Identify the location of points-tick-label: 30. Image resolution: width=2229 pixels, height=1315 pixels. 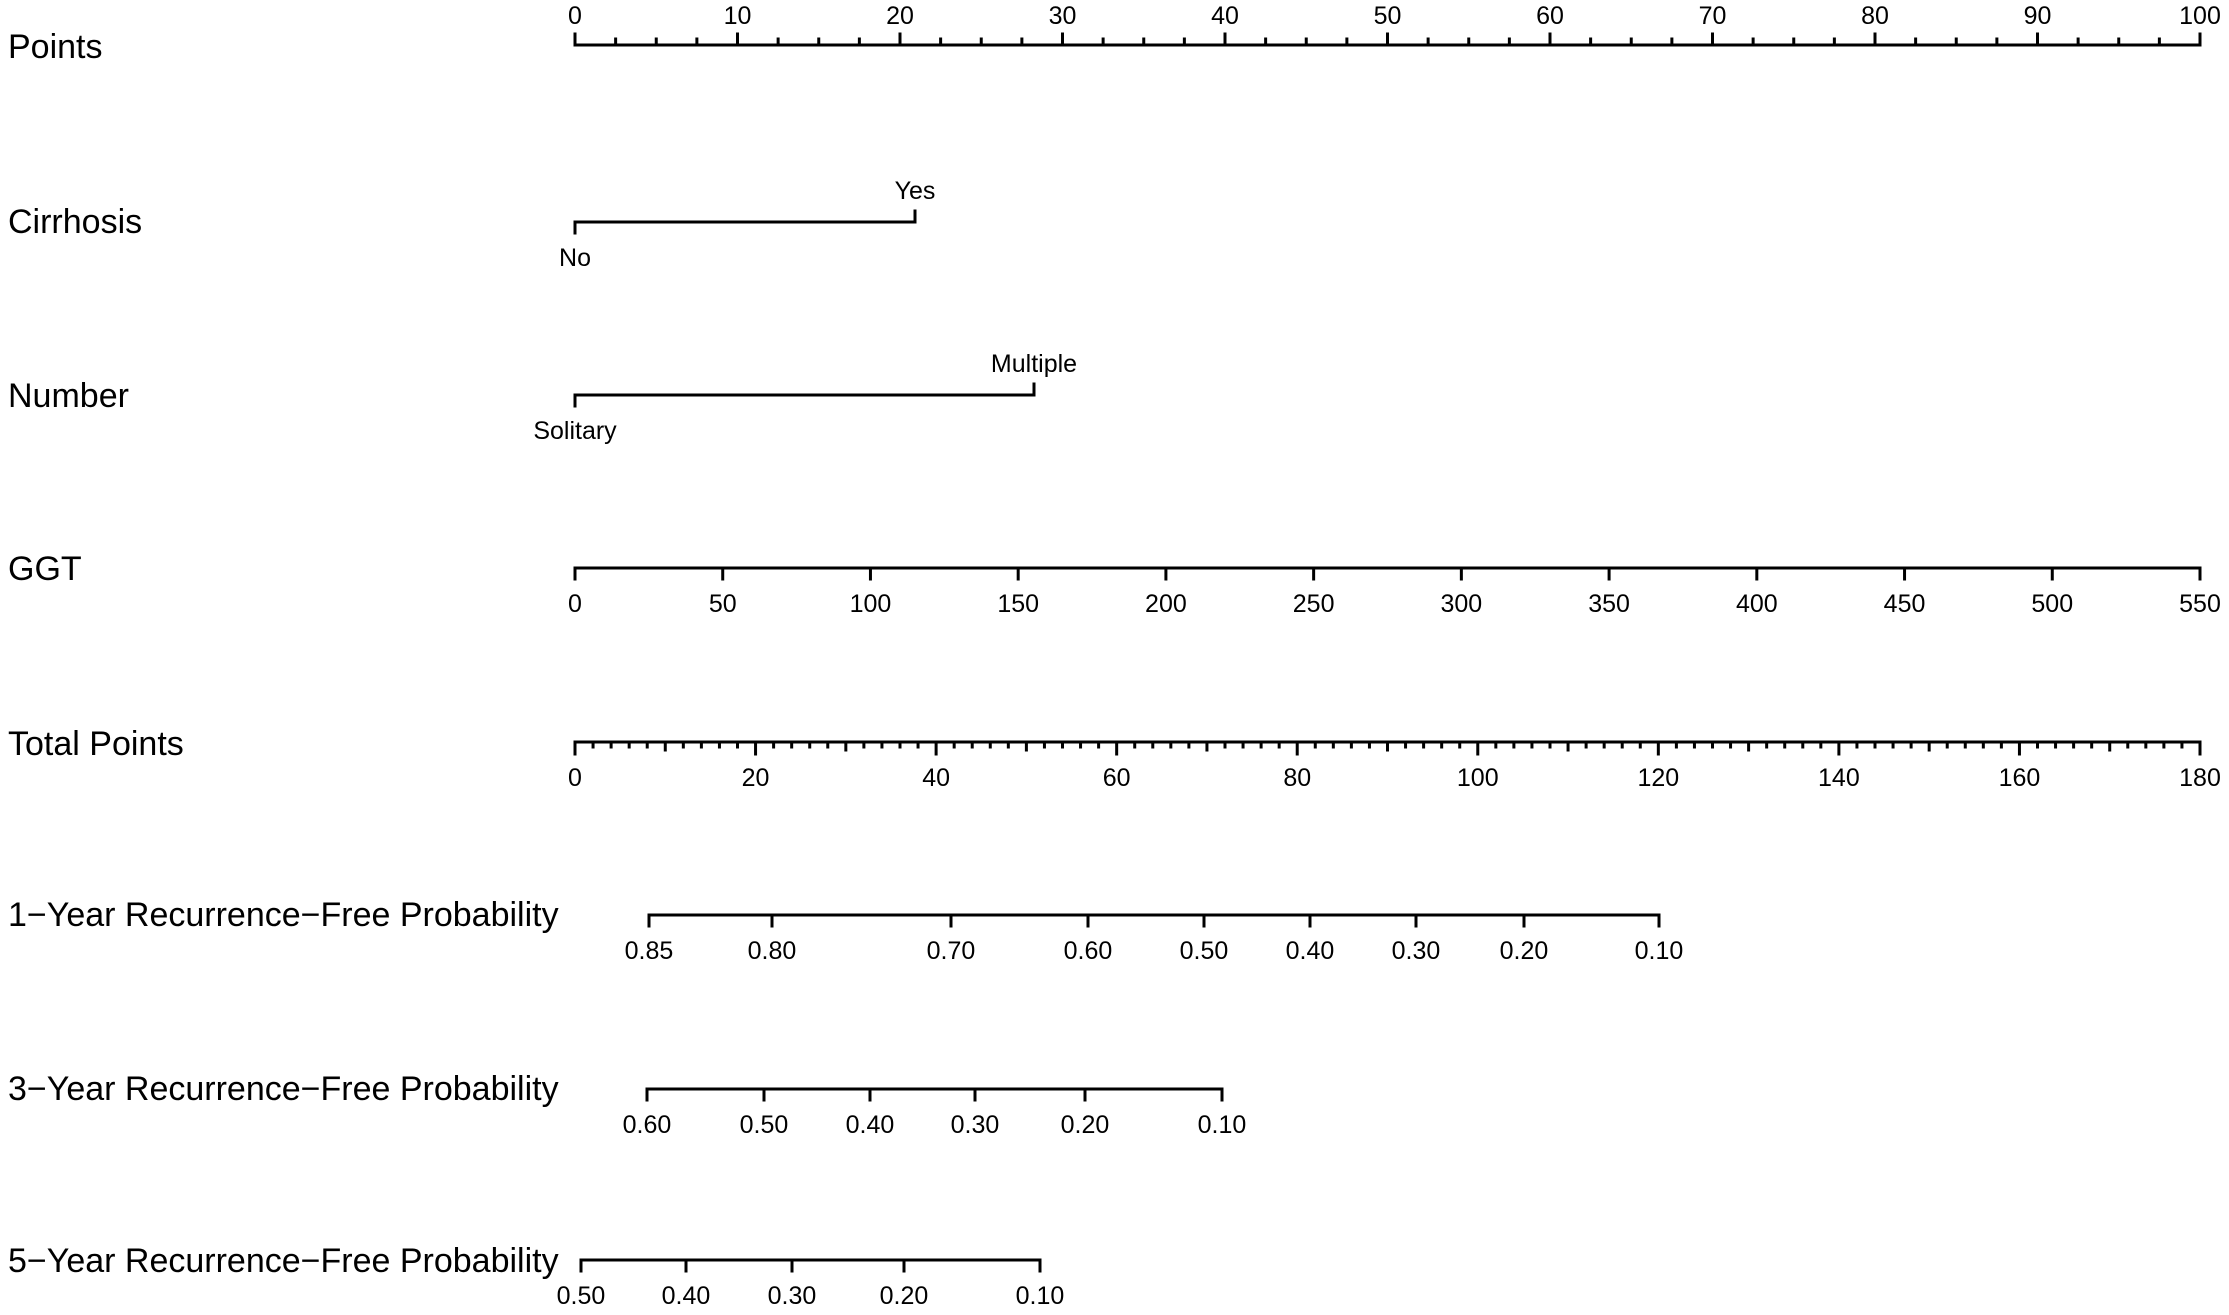
(1063, 16).